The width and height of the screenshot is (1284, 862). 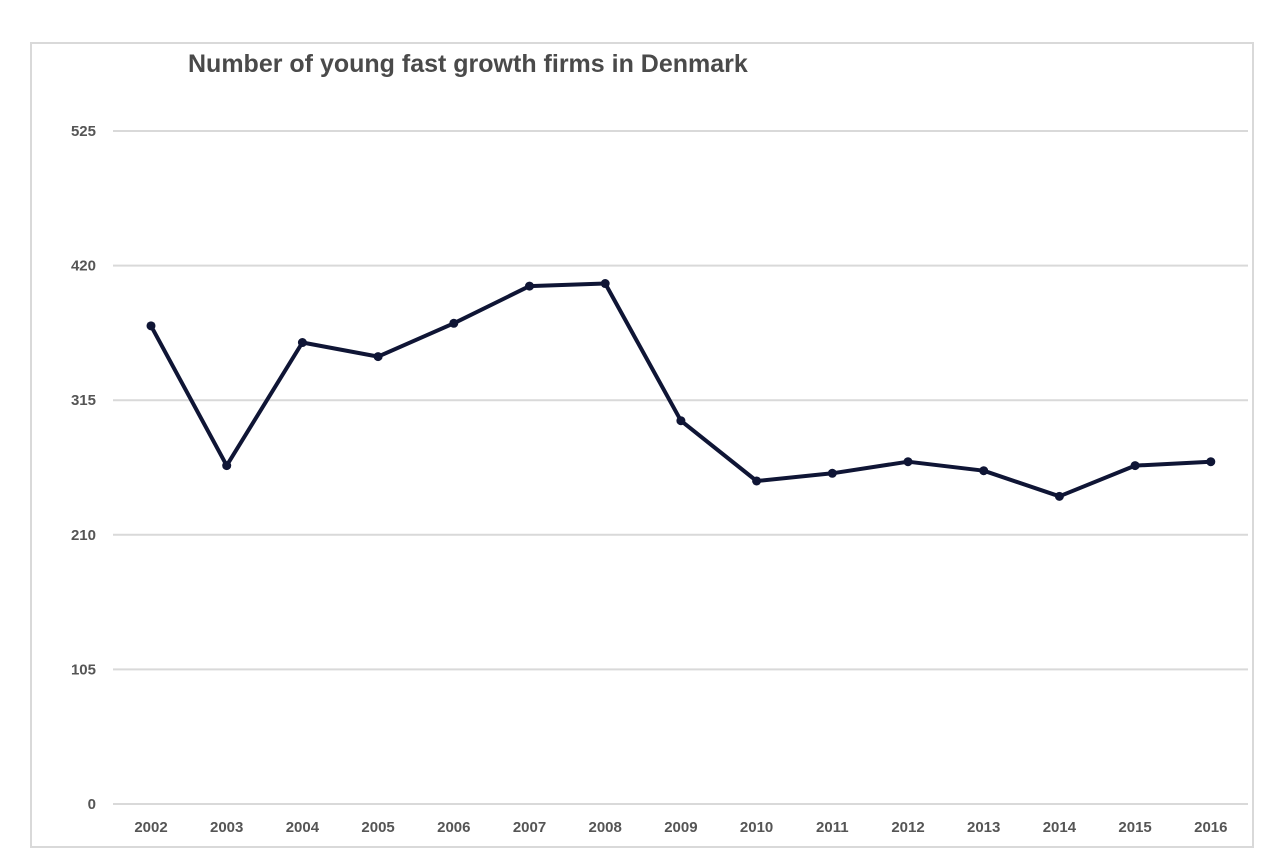 I want to click on x-tick-label: 2002, so click(x=150, y=827).